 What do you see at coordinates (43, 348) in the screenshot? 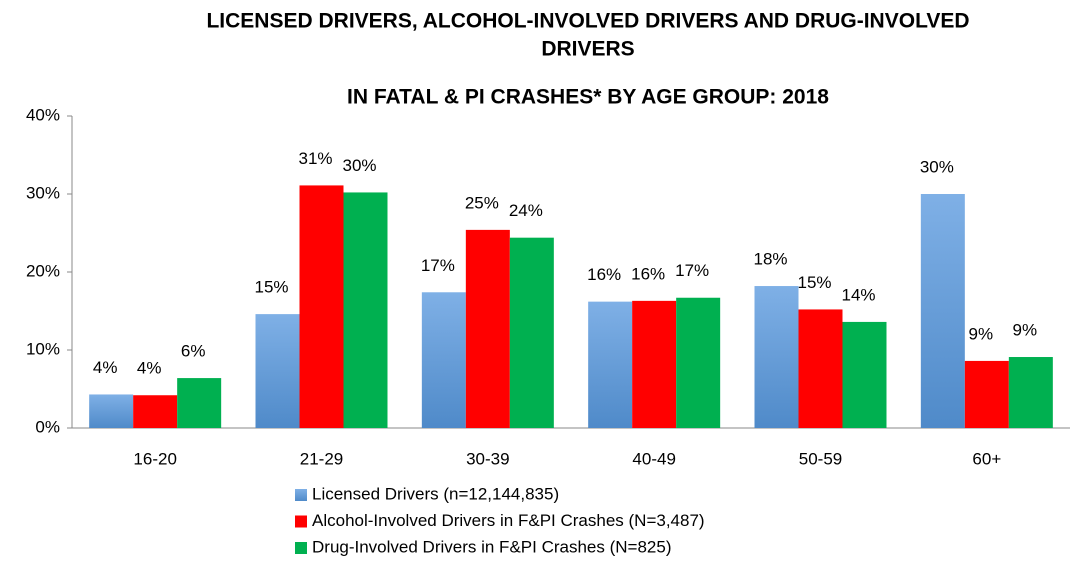
I see `y-tick-label: 10%` at bounding box center [43, 348].